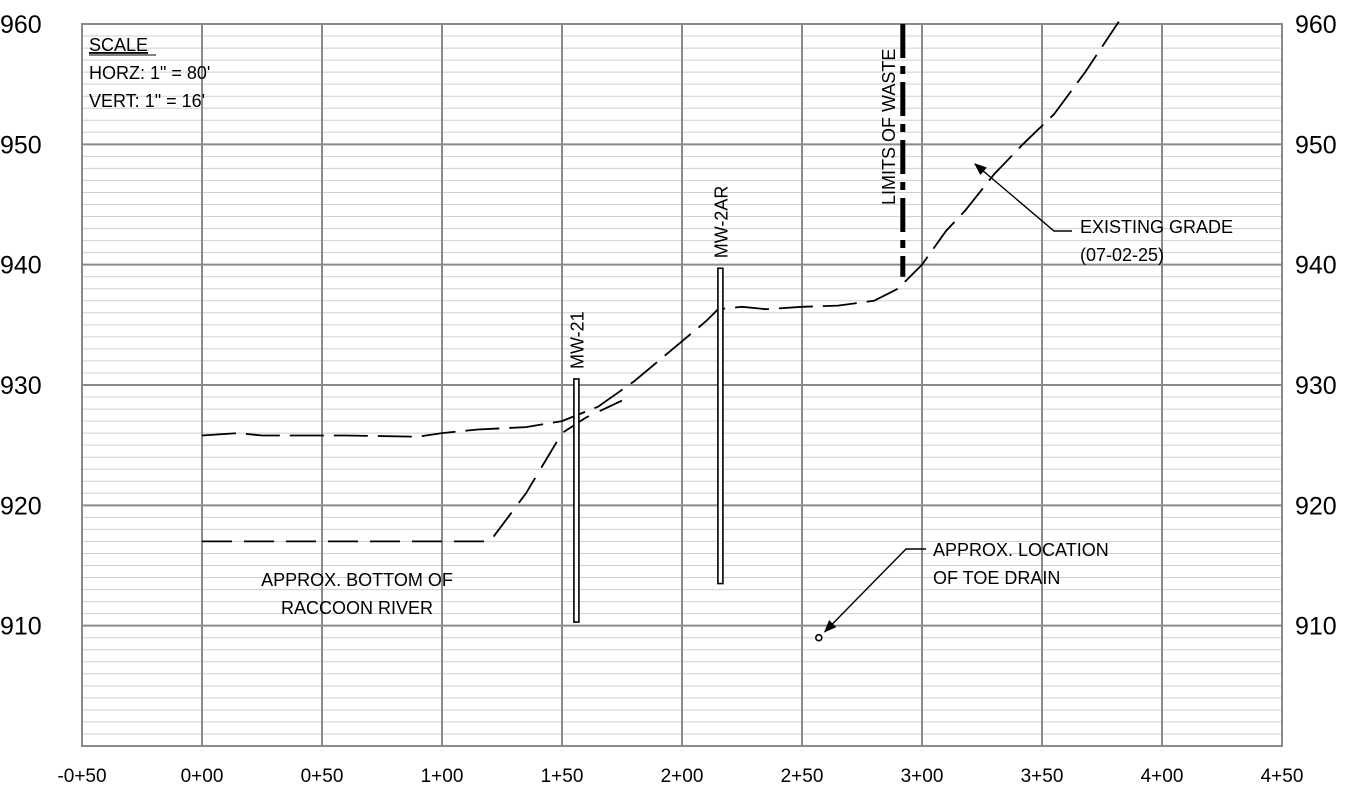 The image size is (1372, 793). I want to click on y-tick-label-right: 920, so click(1316, 506).